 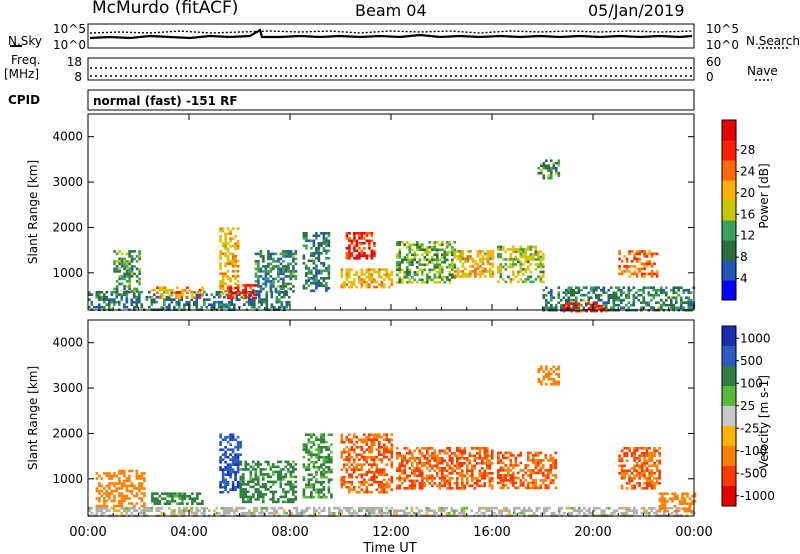 What do you see at coordinates (744, 257) in the screenshot?
I see `colorbar-tick-label: 8` at bounding box center [744, 257].